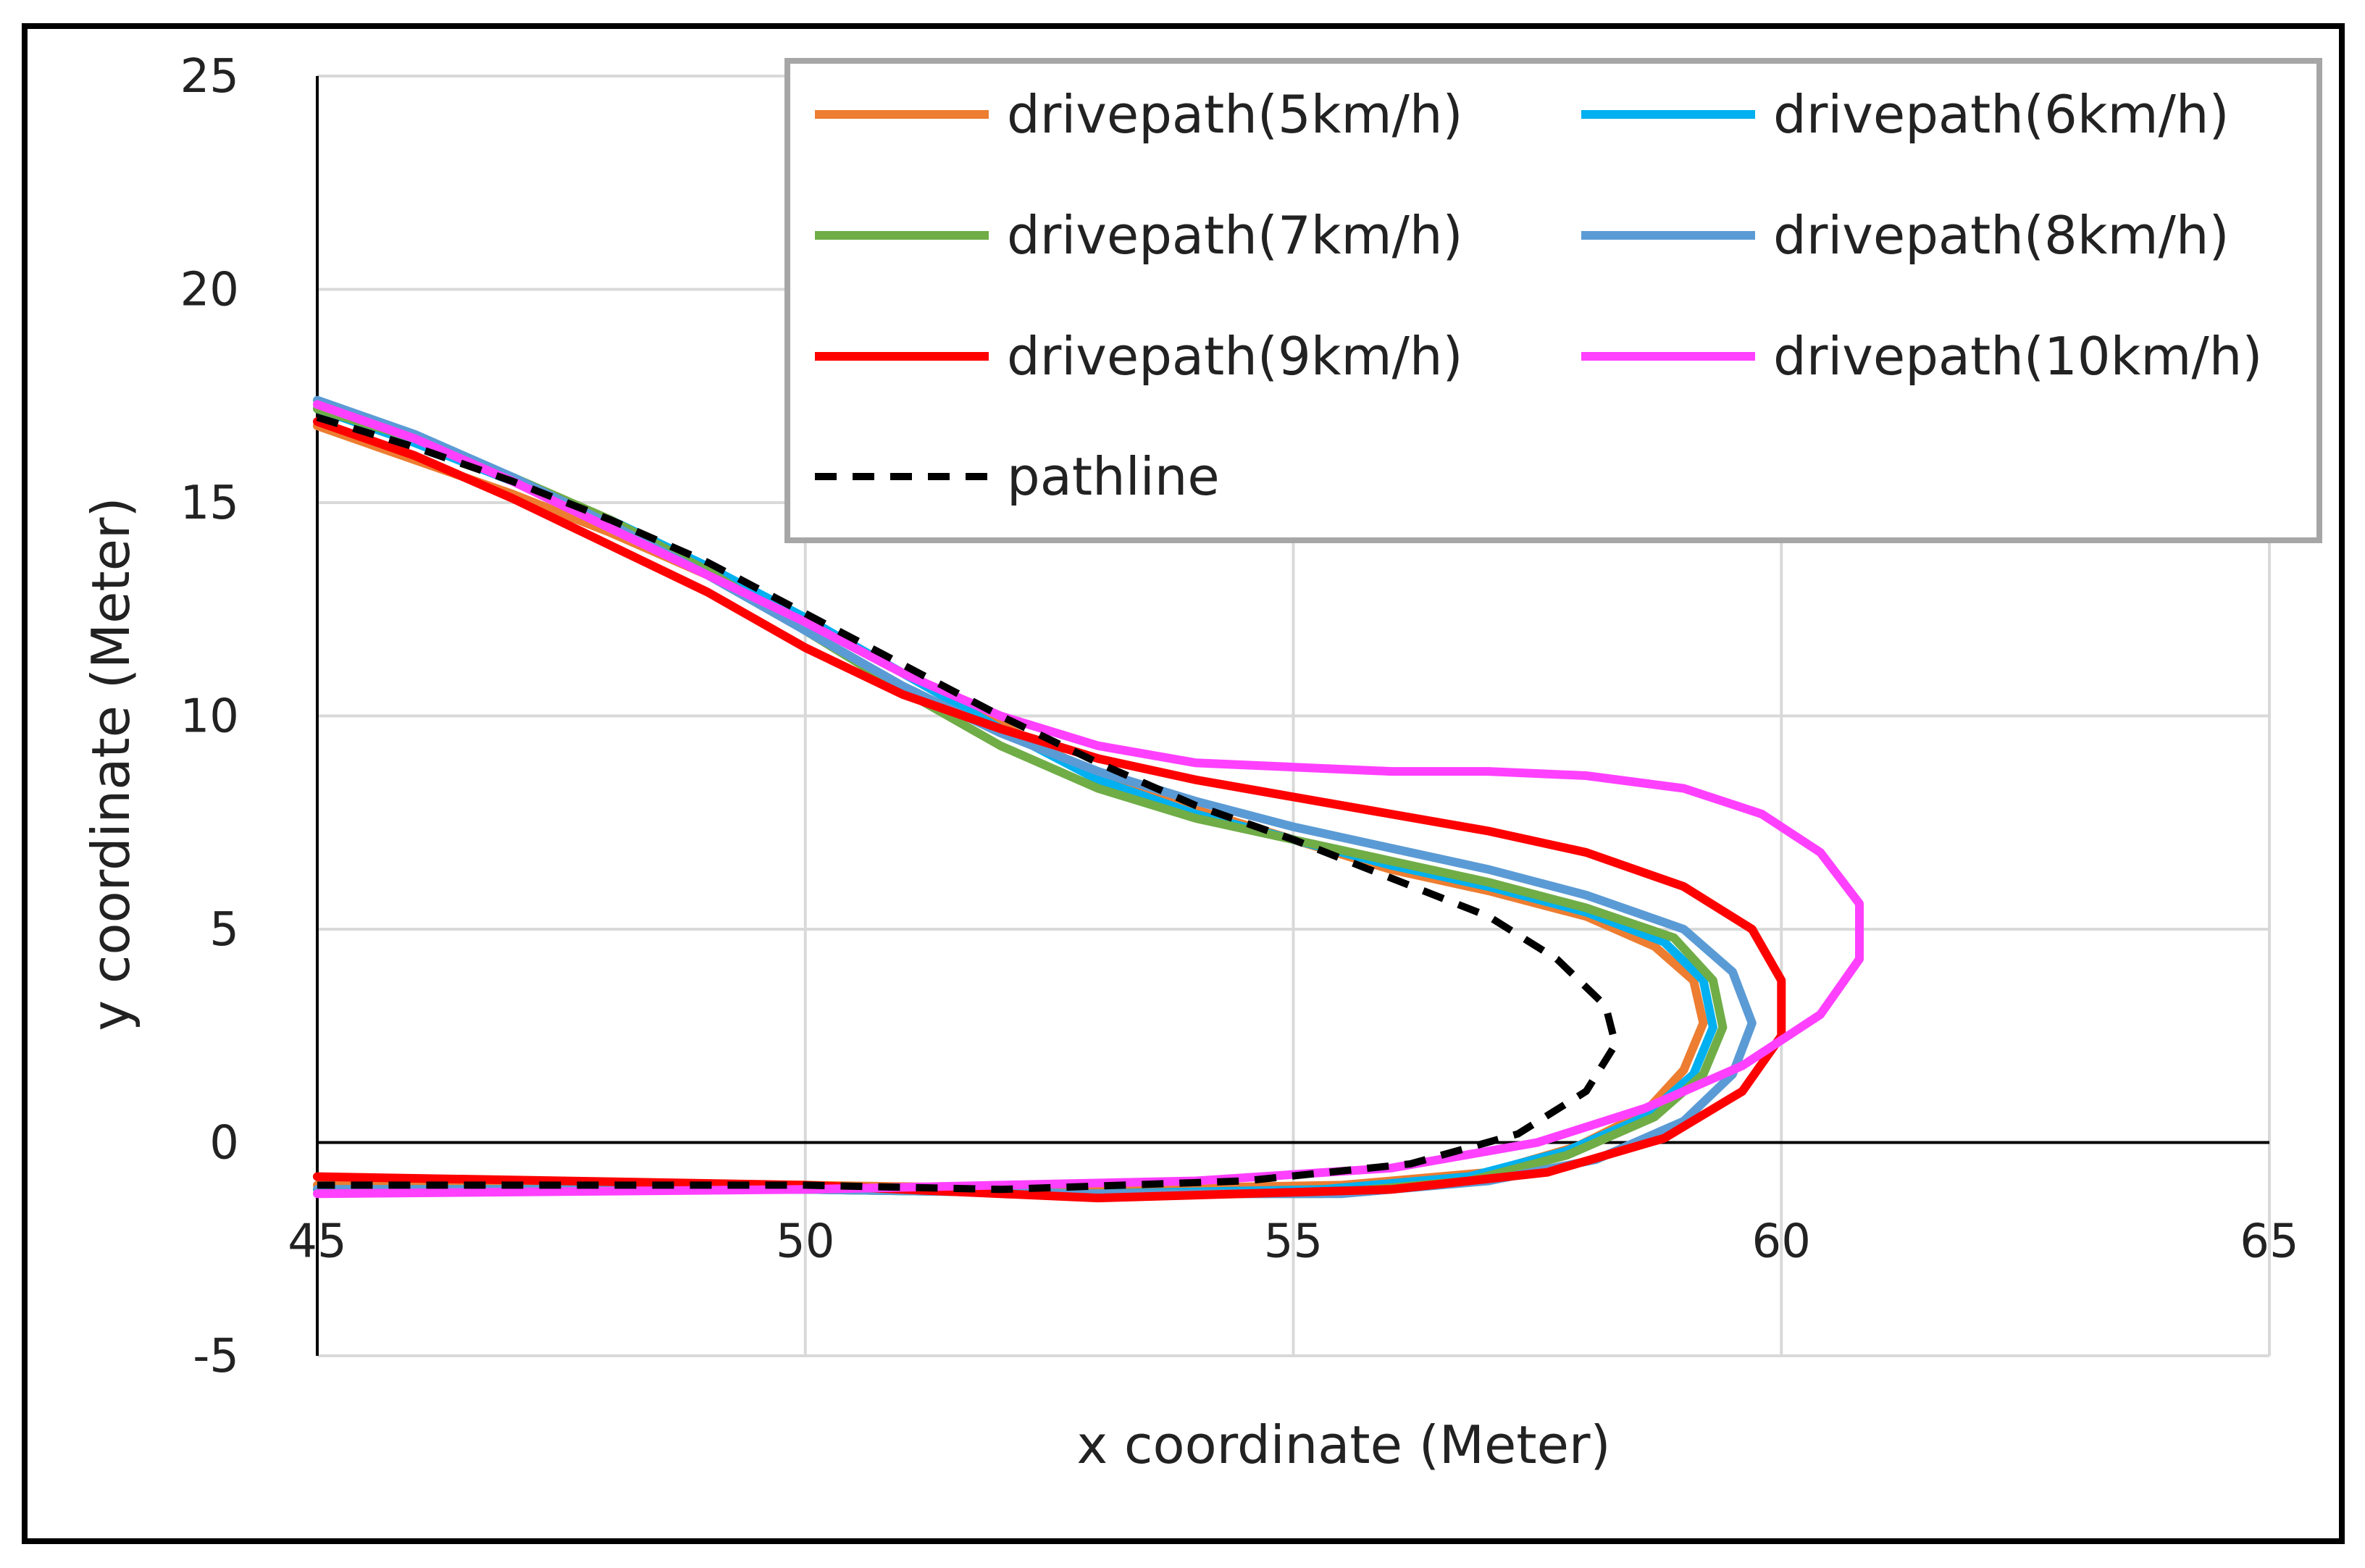 This screenshot has height=1568, width=2365. I want to click on legend-label-6: drivepath(10km/h), so click(2017, 356).